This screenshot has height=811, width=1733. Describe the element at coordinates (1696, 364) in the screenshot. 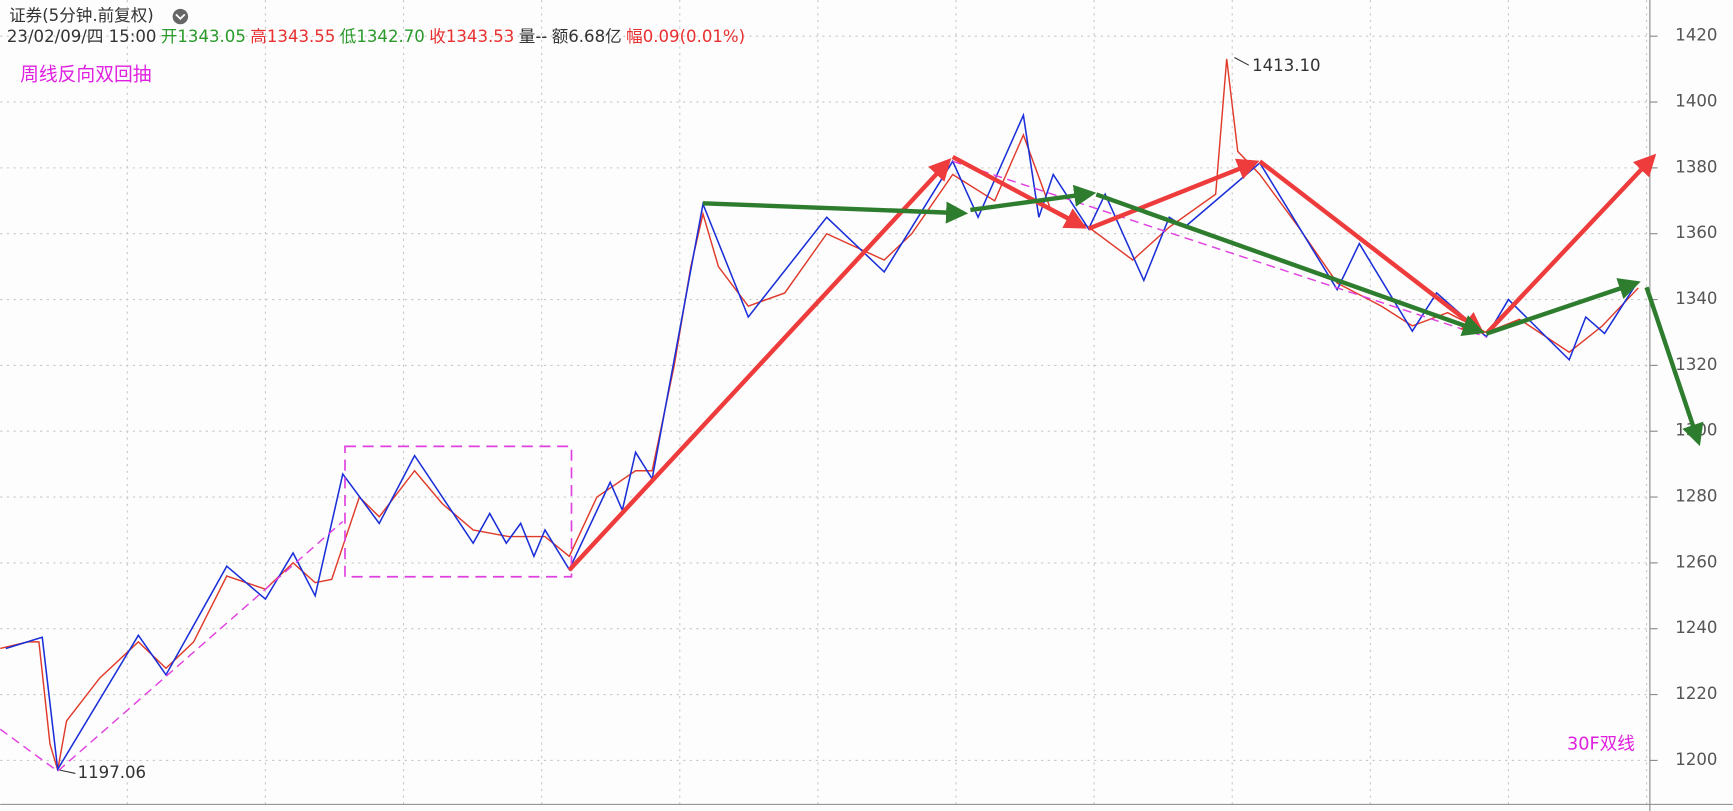

I see `y-tick-label: 1320` at that location.